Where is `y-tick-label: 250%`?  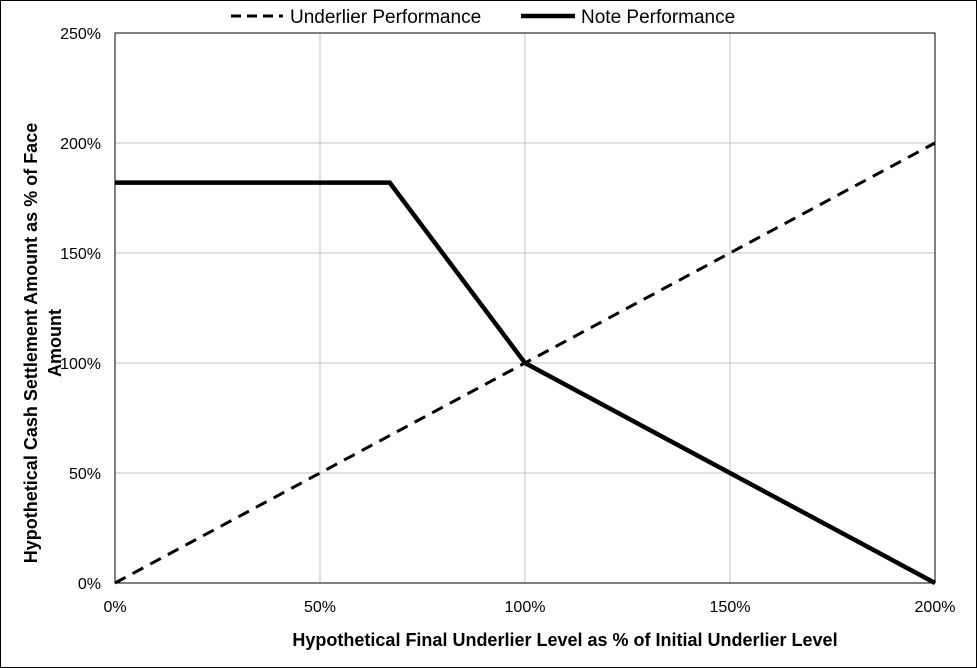
y-tick-label: 250% is located at coordinates (80, 34).